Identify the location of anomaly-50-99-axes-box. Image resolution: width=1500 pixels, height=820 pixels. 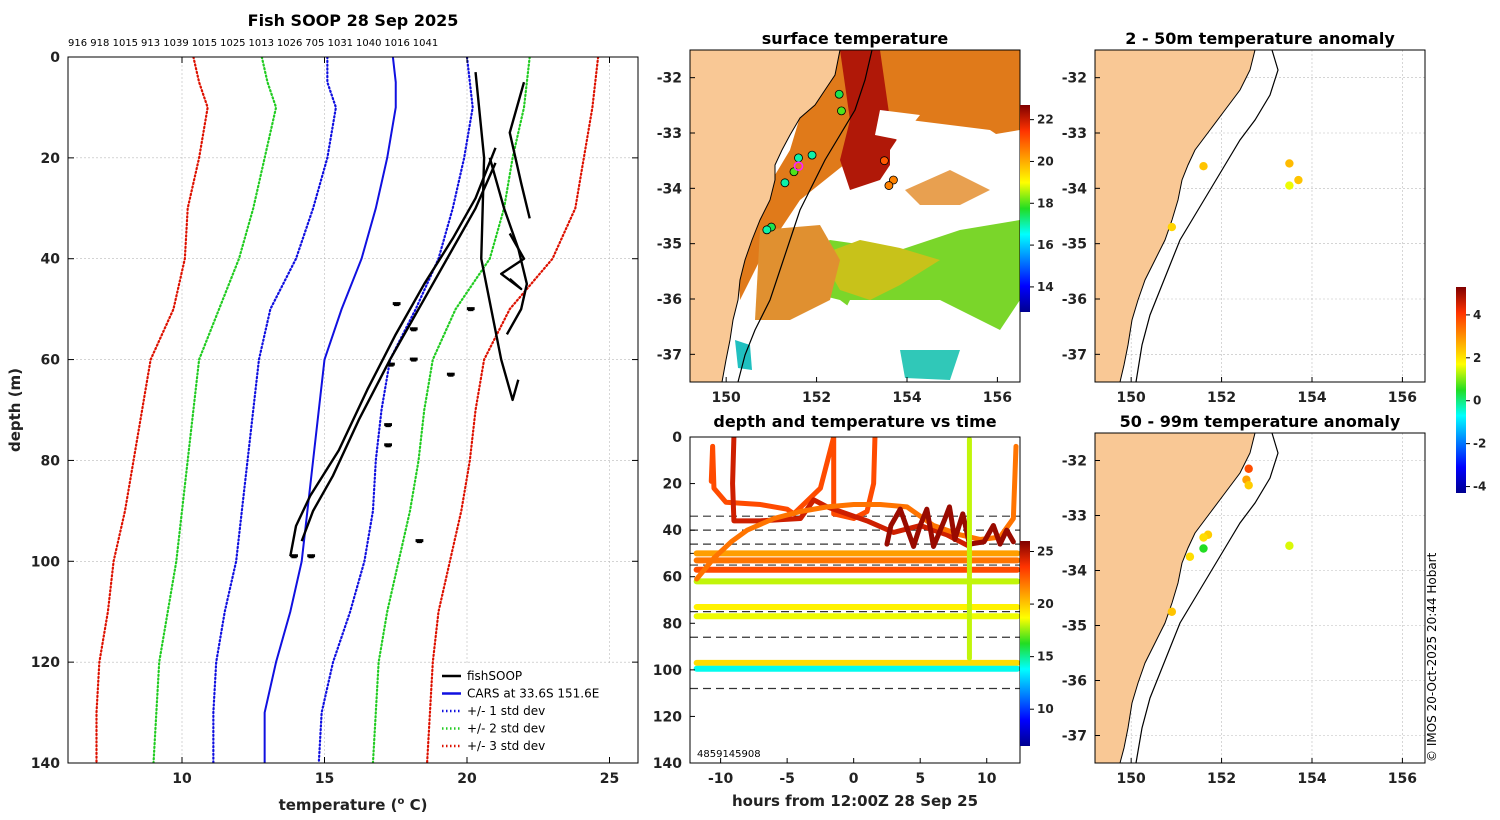
(1260, 598).